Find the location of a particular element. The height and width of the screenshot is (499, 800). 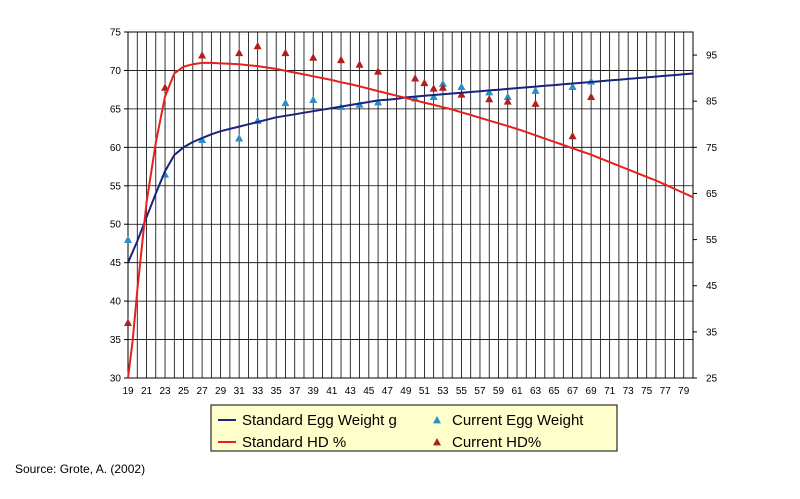

x-tick-label: 19 is located at coordinates (128, 391).